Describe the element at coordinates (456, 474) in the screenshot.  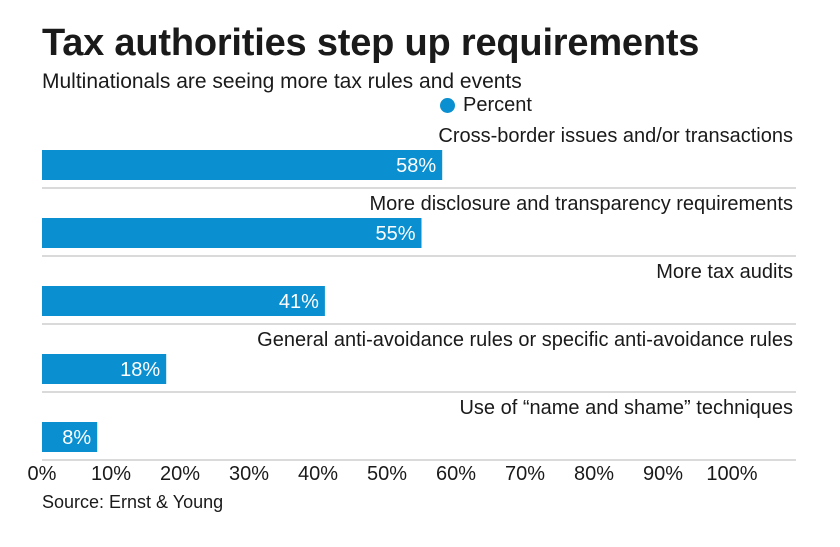
I see `x-tick-label: 60%` at that location.